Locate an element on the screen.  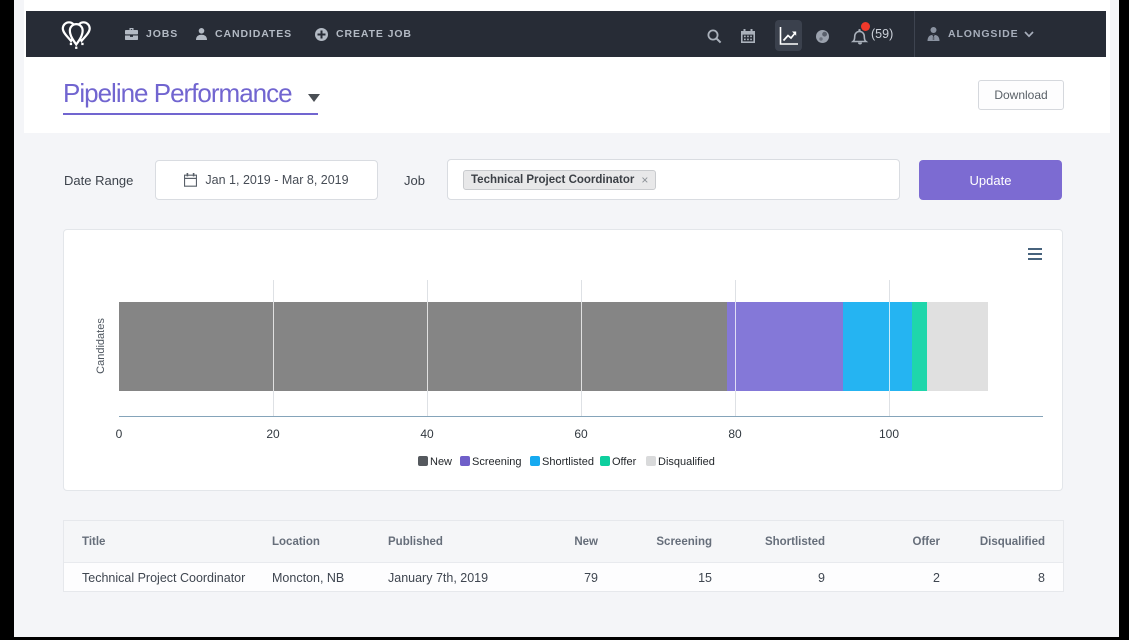
svg-text: Offer is located at coordinates (624, 462).